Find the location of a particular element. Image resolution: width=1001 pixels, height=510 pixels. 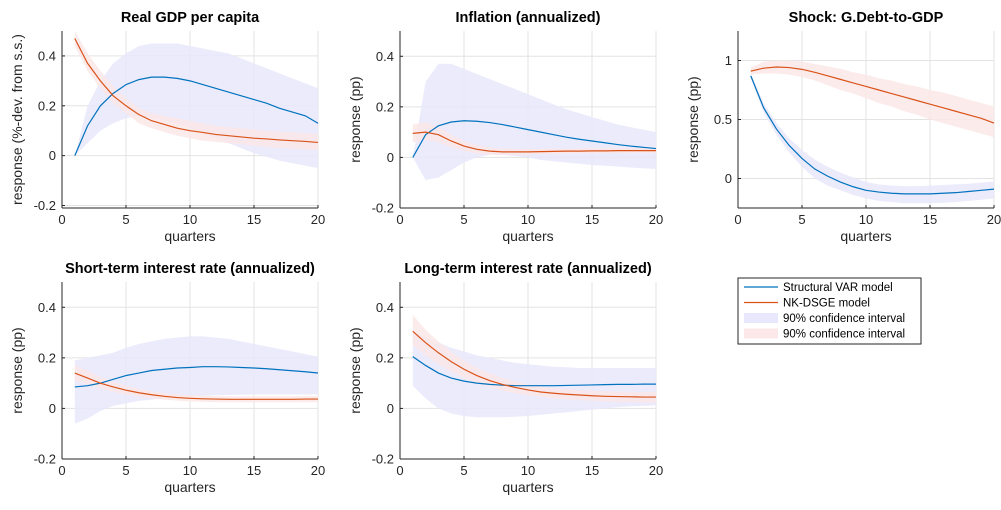

subplot-title: Real GDP per capita is located at coordinates (190, 18).